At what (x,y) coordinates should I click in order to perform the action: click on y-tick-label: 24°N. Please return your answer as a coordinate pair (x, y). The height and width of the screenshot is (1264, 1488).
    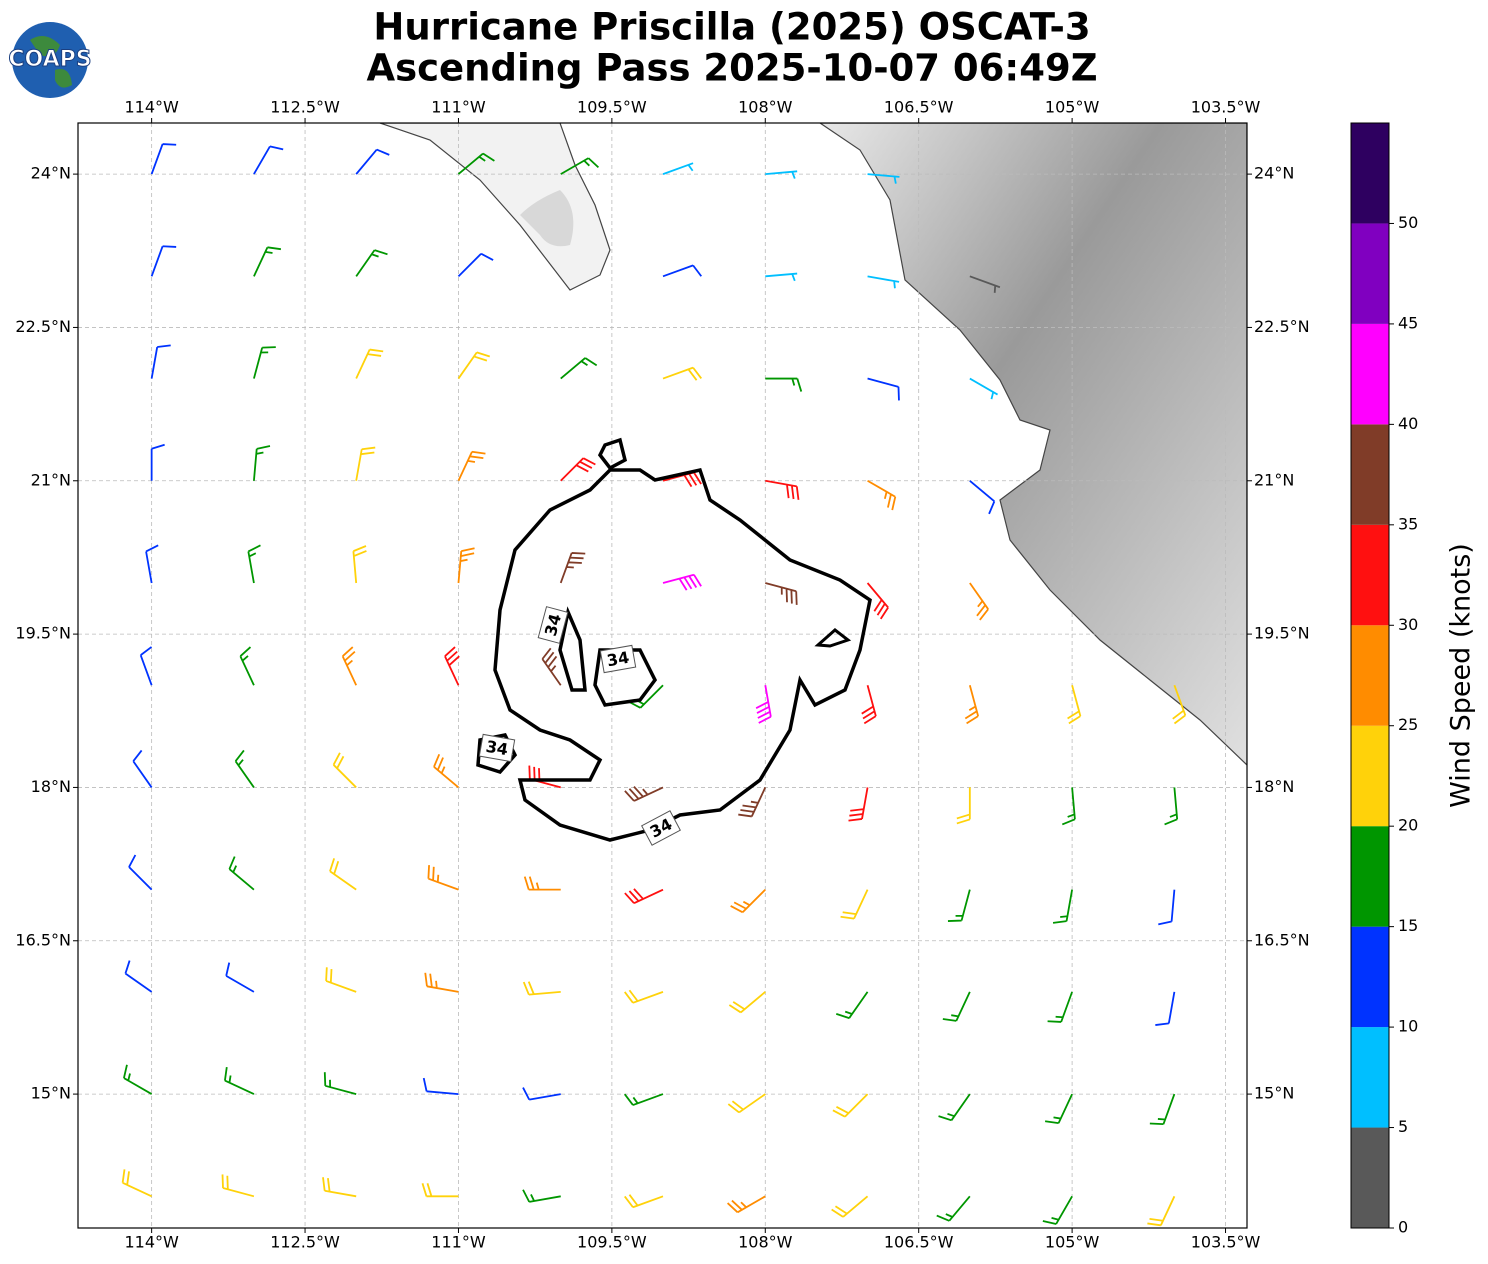
    Looking at the image, I should click on (51, 173).